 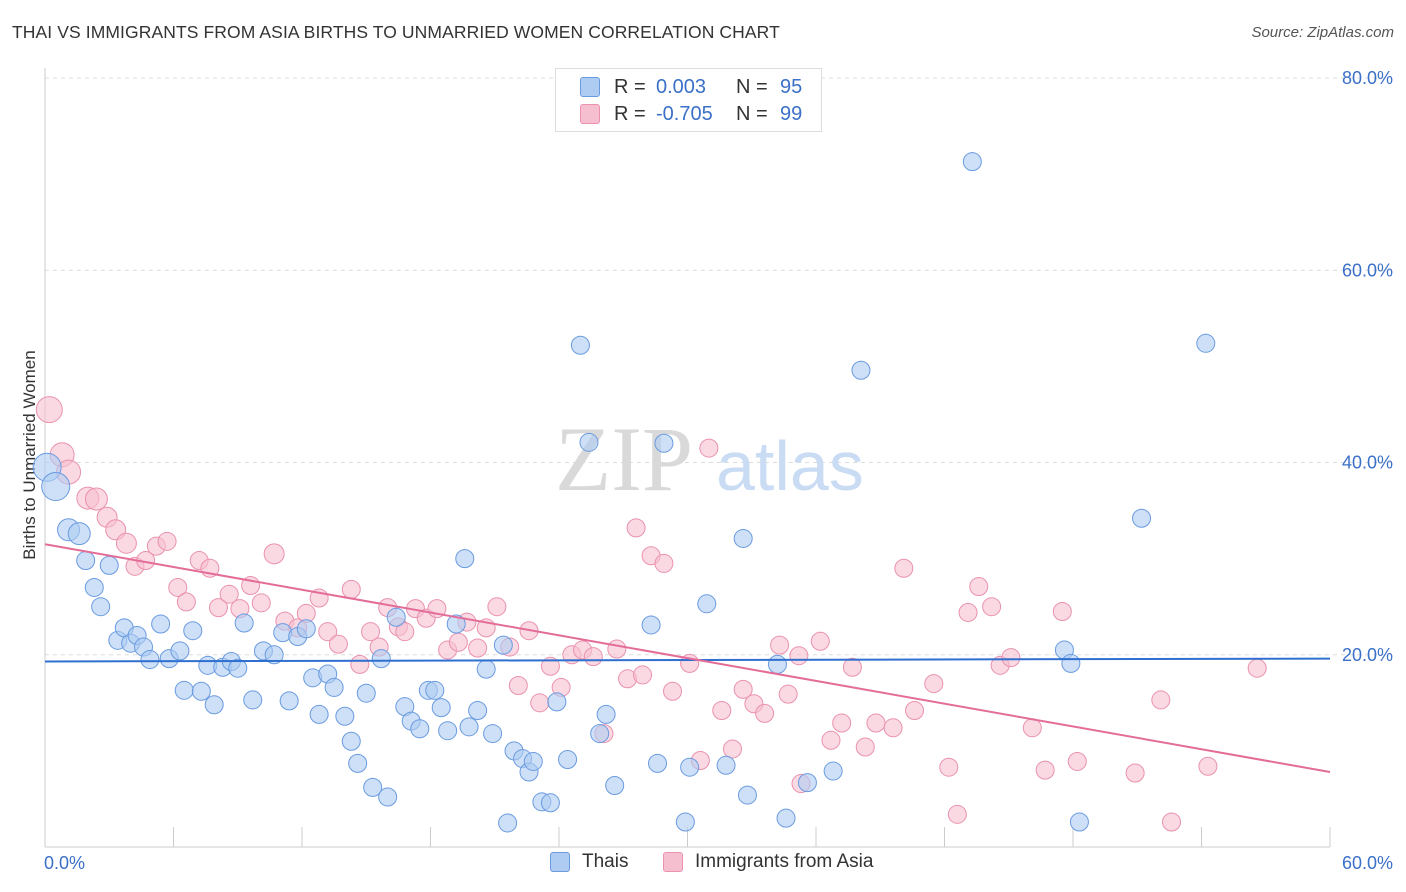 I want to click on watermark-atlas: atlas, so click(x=790, y=466).